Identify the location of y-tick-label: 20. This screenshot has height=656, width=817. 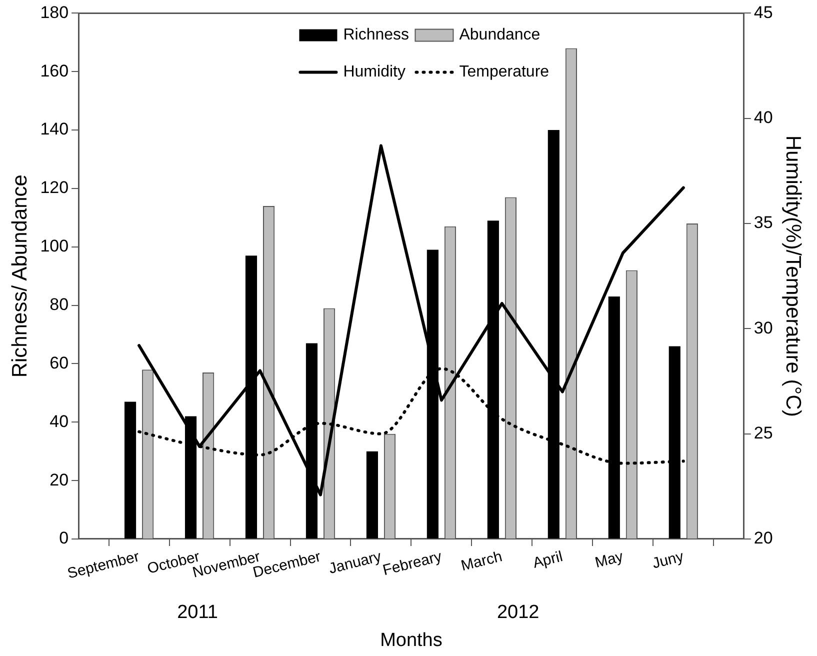
(59, 480).